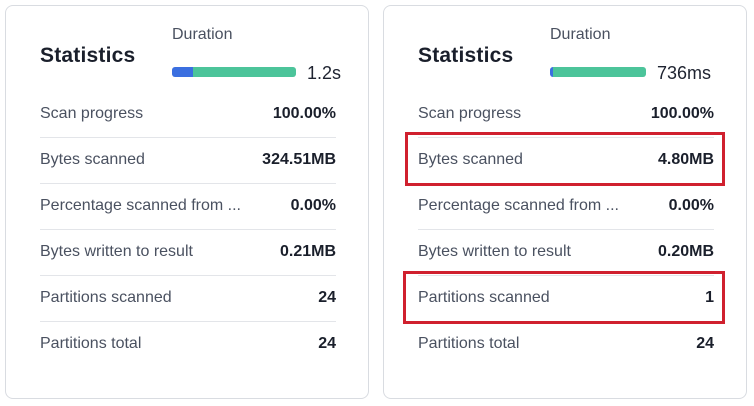 This screenshot has width=754, height=406. I want to click on stat-row-bytes-written: Bytes written to result 0.21MB, so click(188, 253).